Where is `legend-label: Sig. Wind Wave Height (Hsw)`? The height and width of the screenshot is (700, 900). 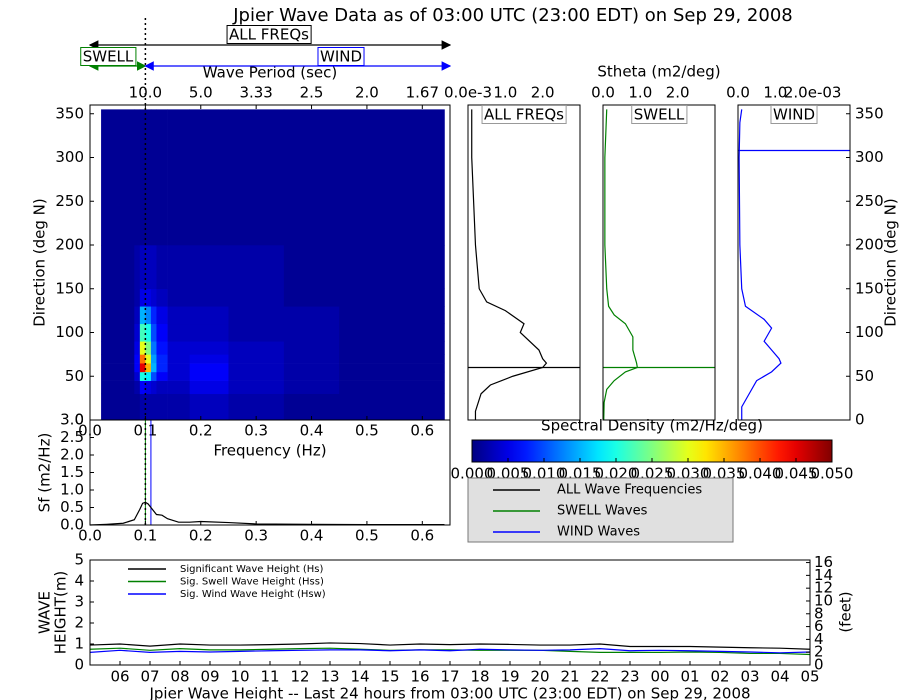
legend-label: Sig. Wind Wave Height (Hsw) is located at coordinates (253, 594).